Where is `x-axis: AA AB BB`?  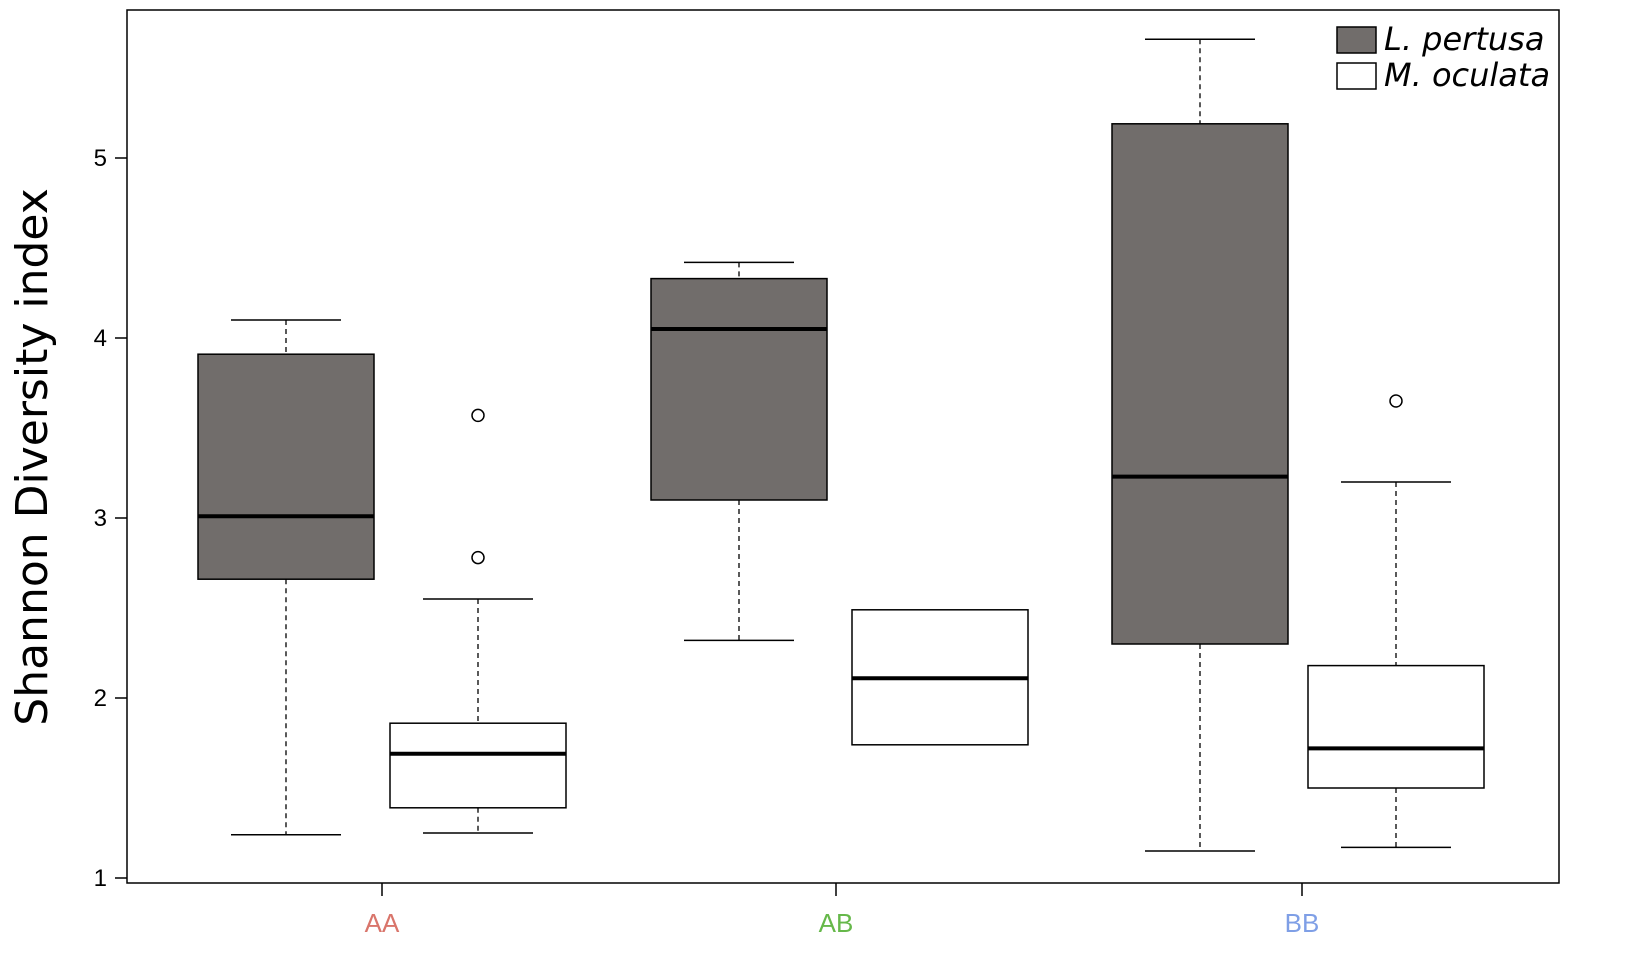 x-axis: AA AB BB is located at coordinates (842, 910).